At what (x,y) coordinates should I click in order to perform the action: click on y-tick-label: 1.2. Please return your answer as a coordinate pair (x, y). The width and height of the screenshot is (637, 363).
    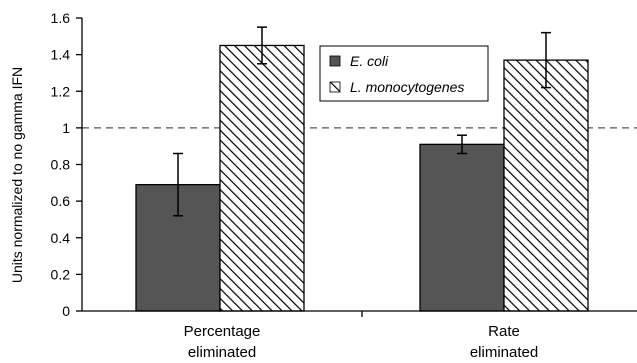
    Looking at the image, I should click on (61, 91).